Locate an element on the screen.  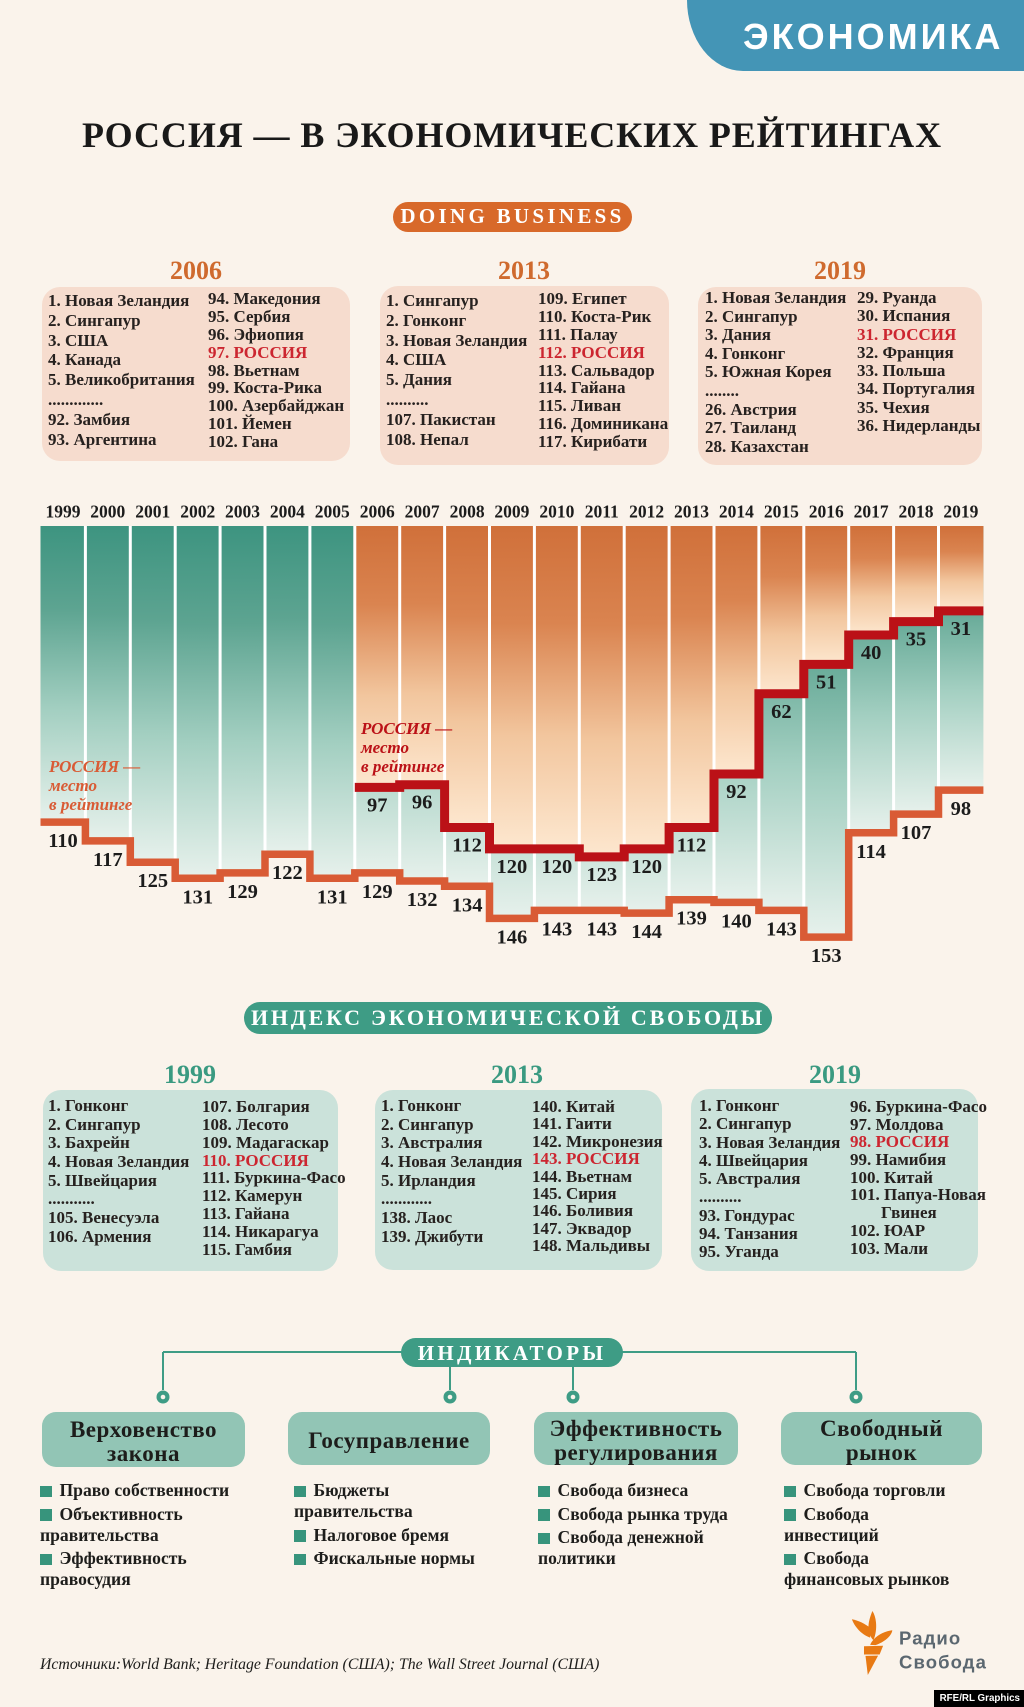
svg-text: 125 is located at coordinates (152, 881).